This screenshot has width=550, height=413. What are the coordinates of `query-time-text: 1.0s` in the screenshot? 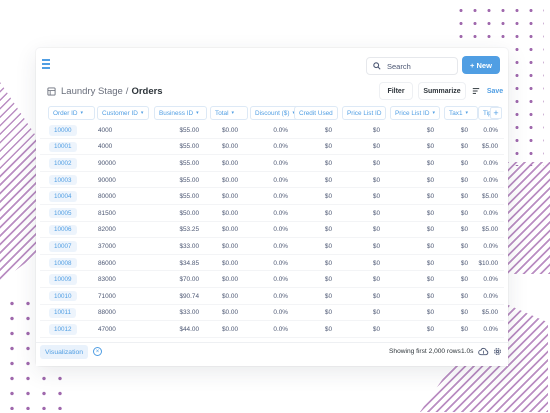 It's located at (467, 351).